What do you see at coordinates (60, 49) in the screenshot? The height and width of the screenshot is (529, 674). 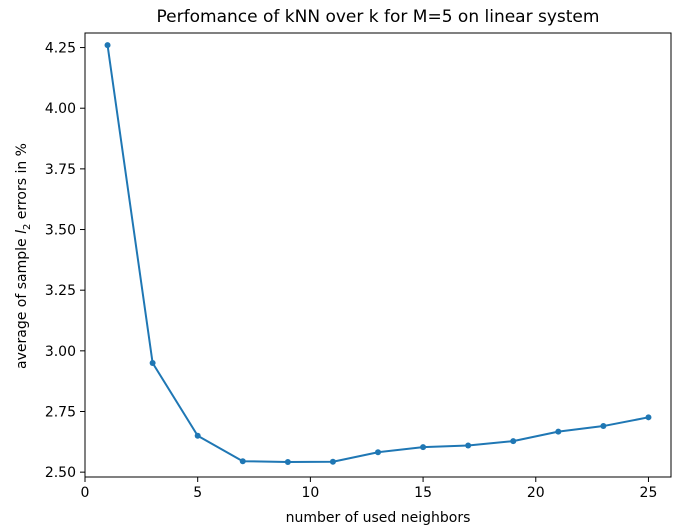 I see `y-tick-label: 4.25` at bounding box center [60, 49].